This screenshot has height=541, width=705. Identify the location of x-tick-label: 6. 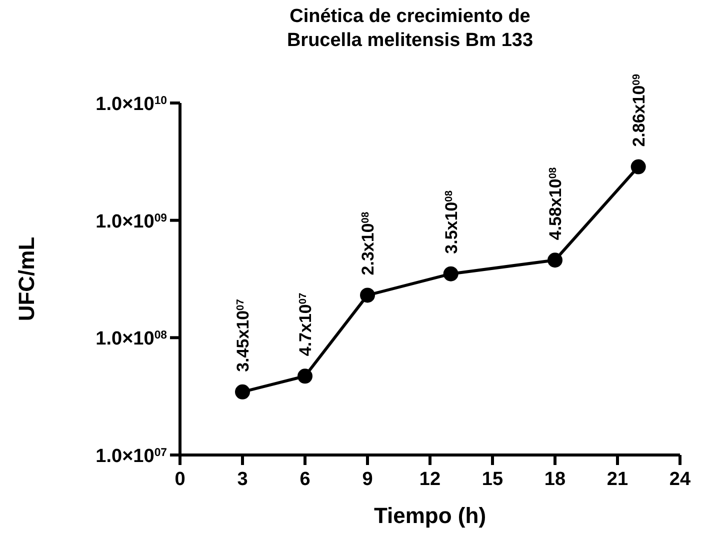
(305, 479).